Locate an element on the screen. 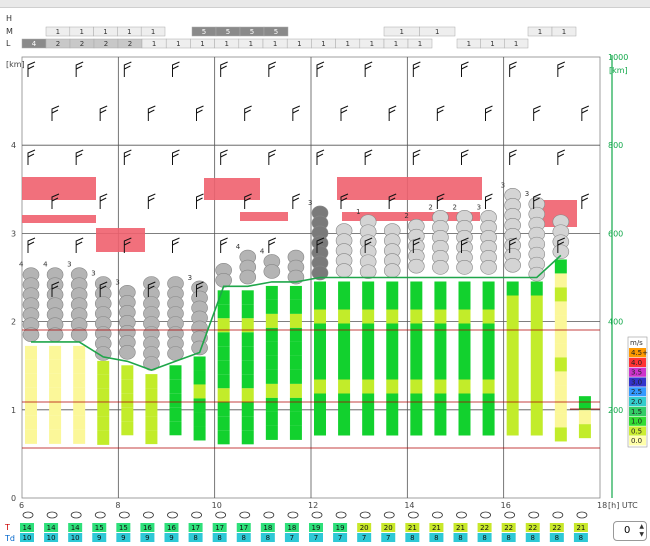  wind-legend-label: 0.0 is located at coordinates (636, 441).